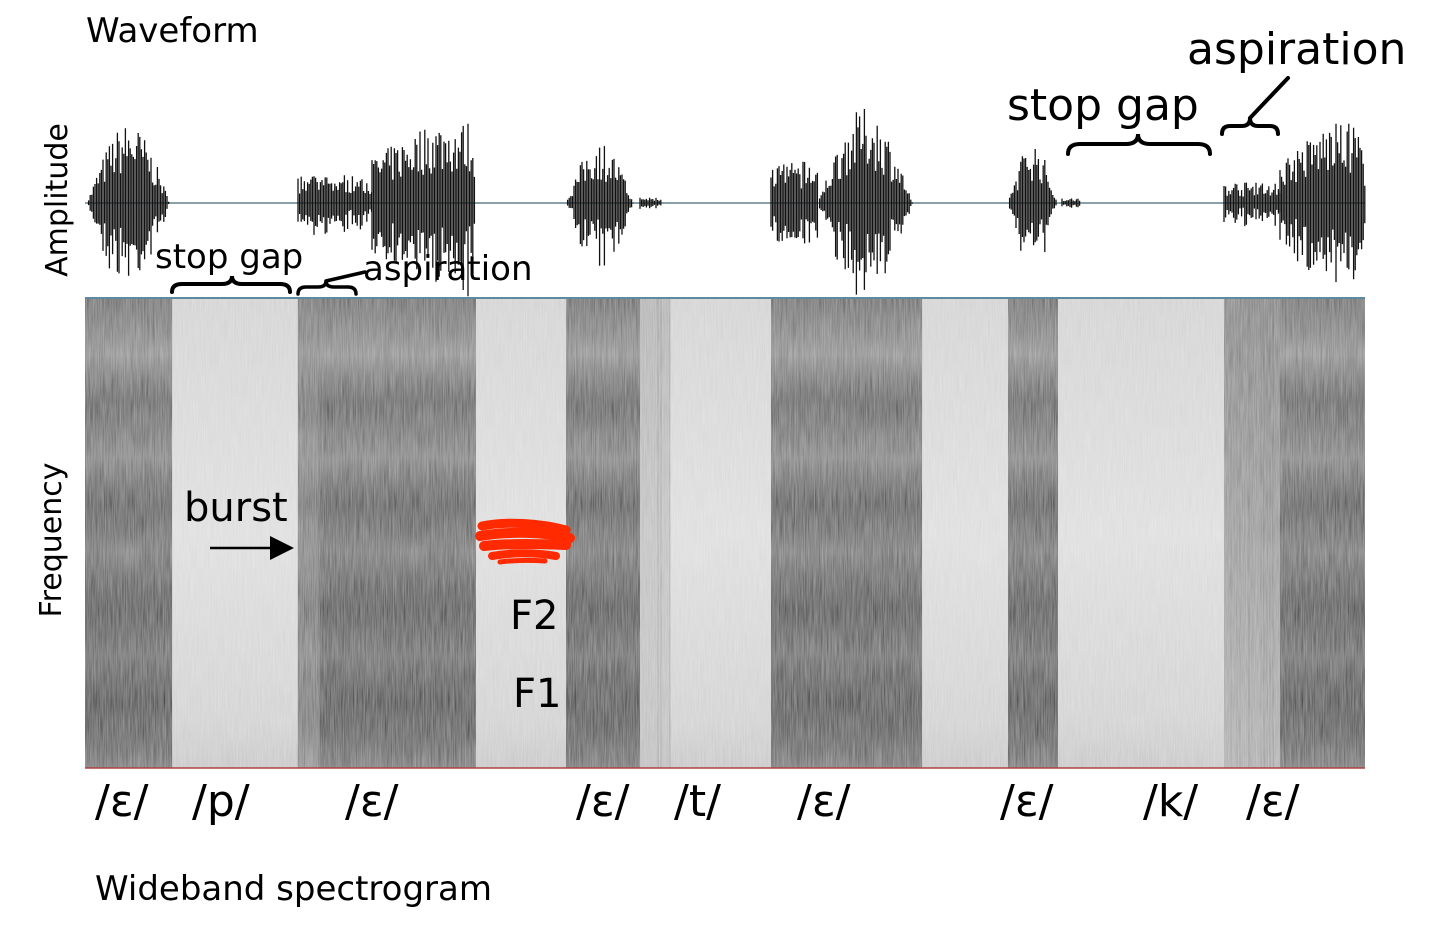  I want to click on stop-gap-label-1: stop gap, so click(229, 257).